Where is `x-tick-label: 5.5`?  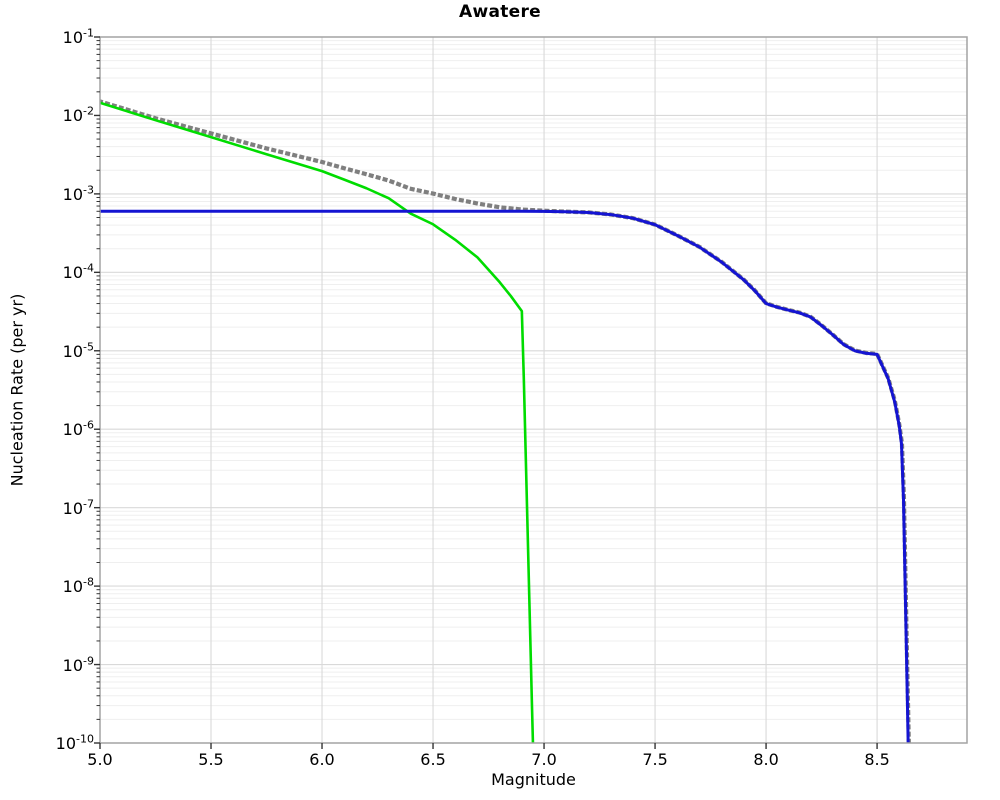 x-tick-label: 5.5 is located at coordinates (211, 759).